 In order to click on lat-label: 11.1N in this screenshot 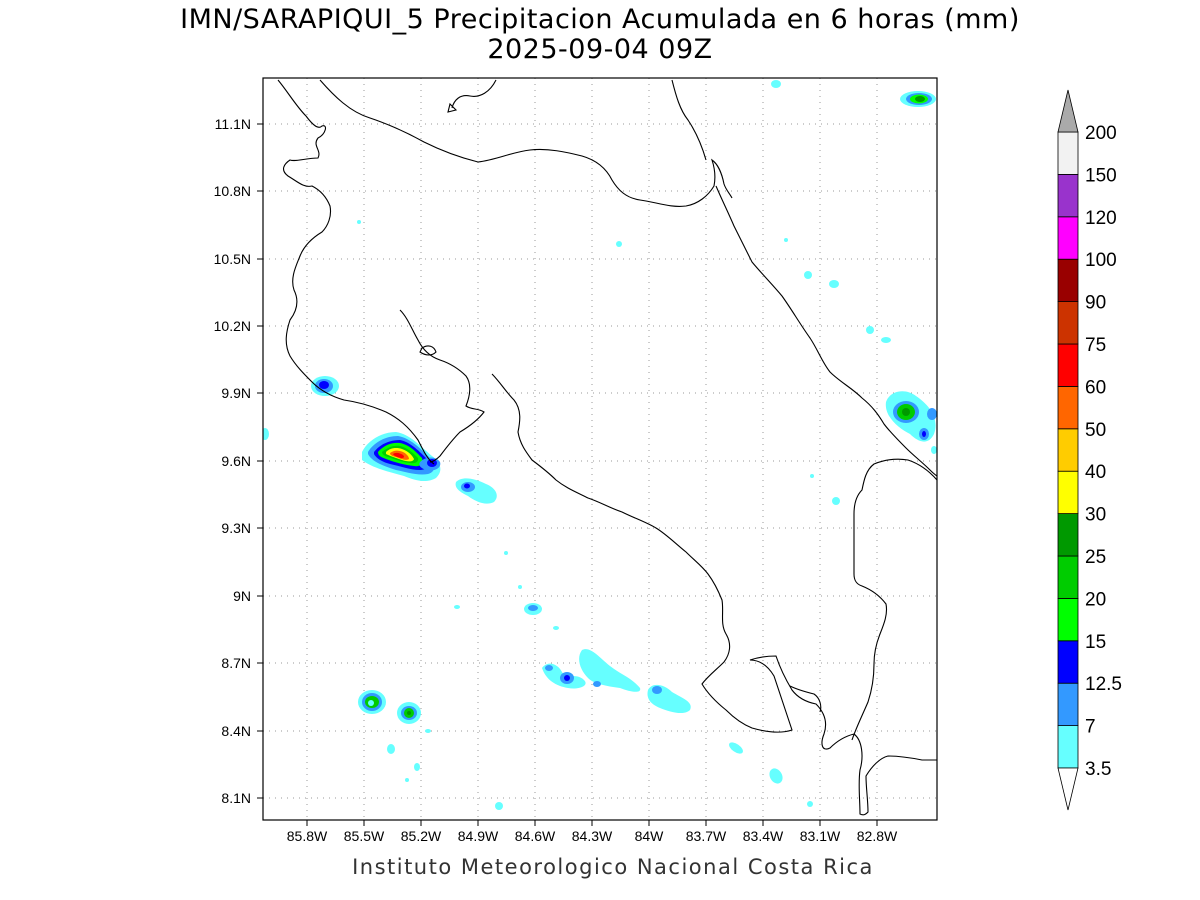, I will do `click(233, 124)`.